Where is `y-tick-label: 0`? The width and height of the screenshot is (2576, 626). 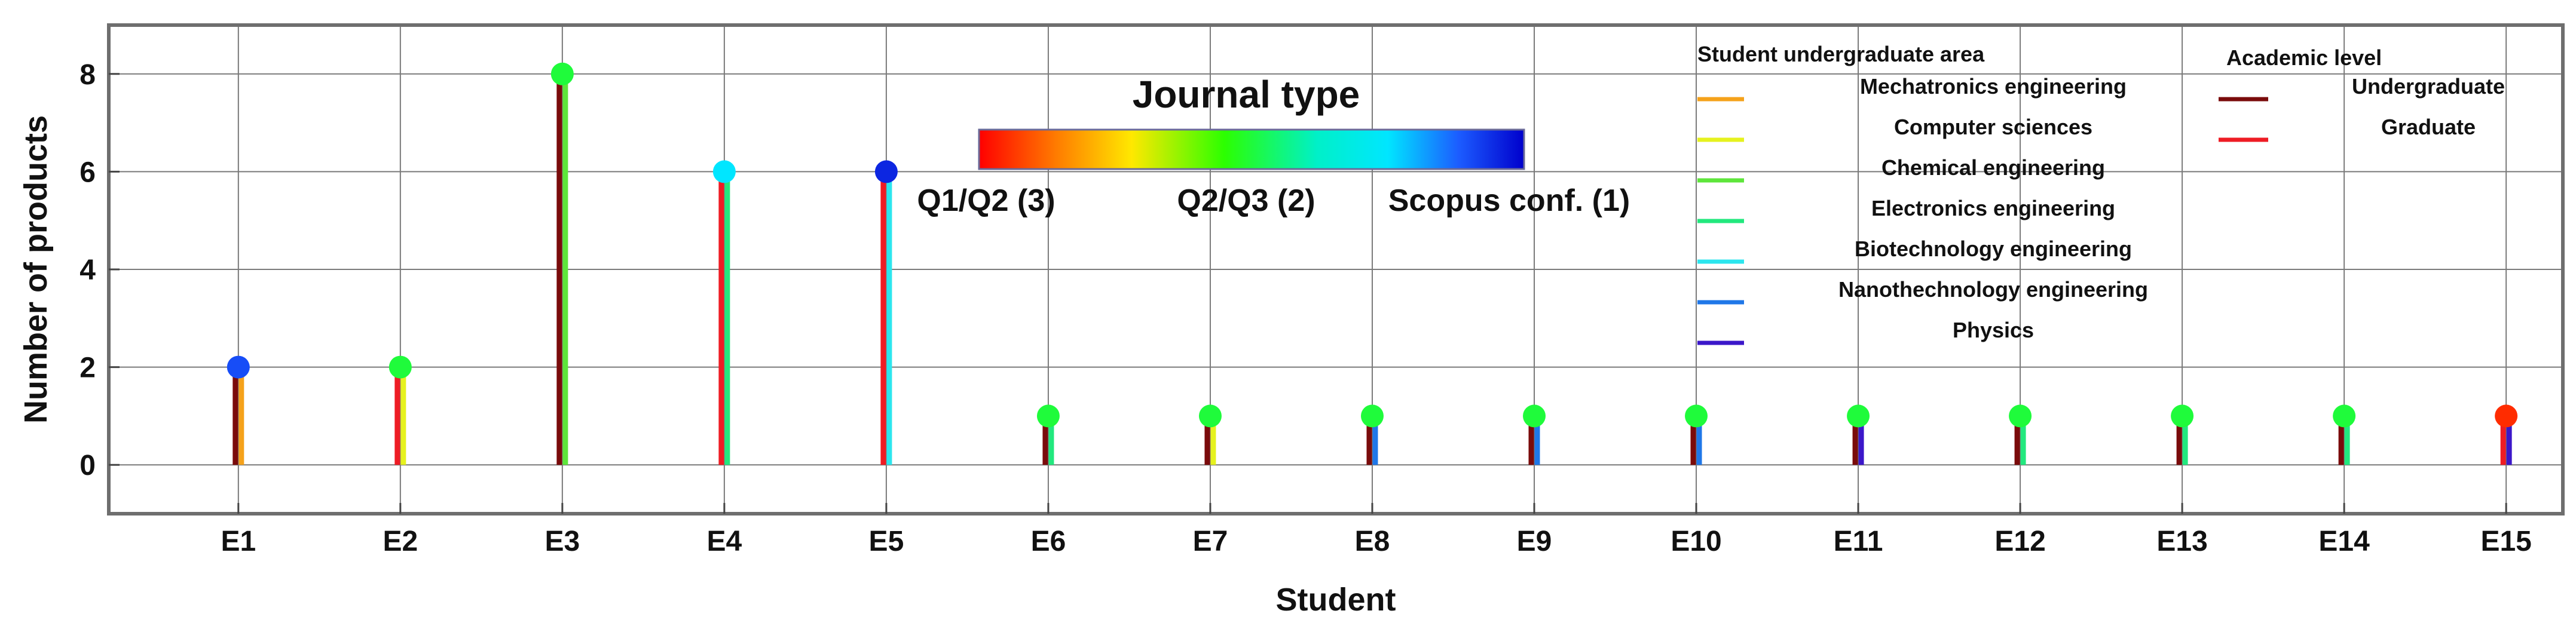 y-tick-label: 0 is located at coordinates (87, 465).